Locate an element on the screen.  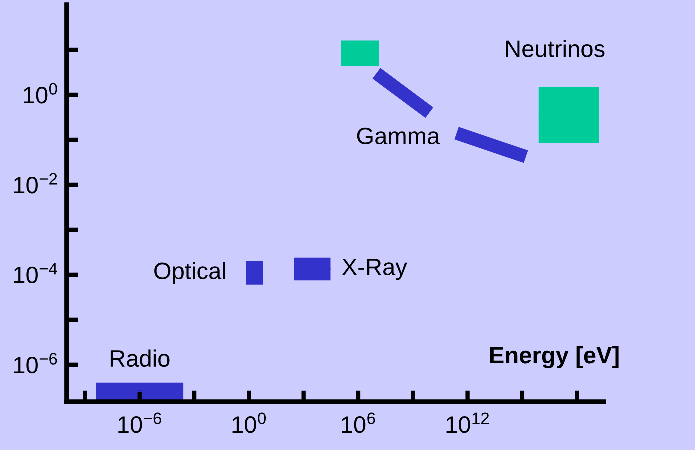
y-tick-label: 10$^{−6}$ is located at coordinates (36, 363).